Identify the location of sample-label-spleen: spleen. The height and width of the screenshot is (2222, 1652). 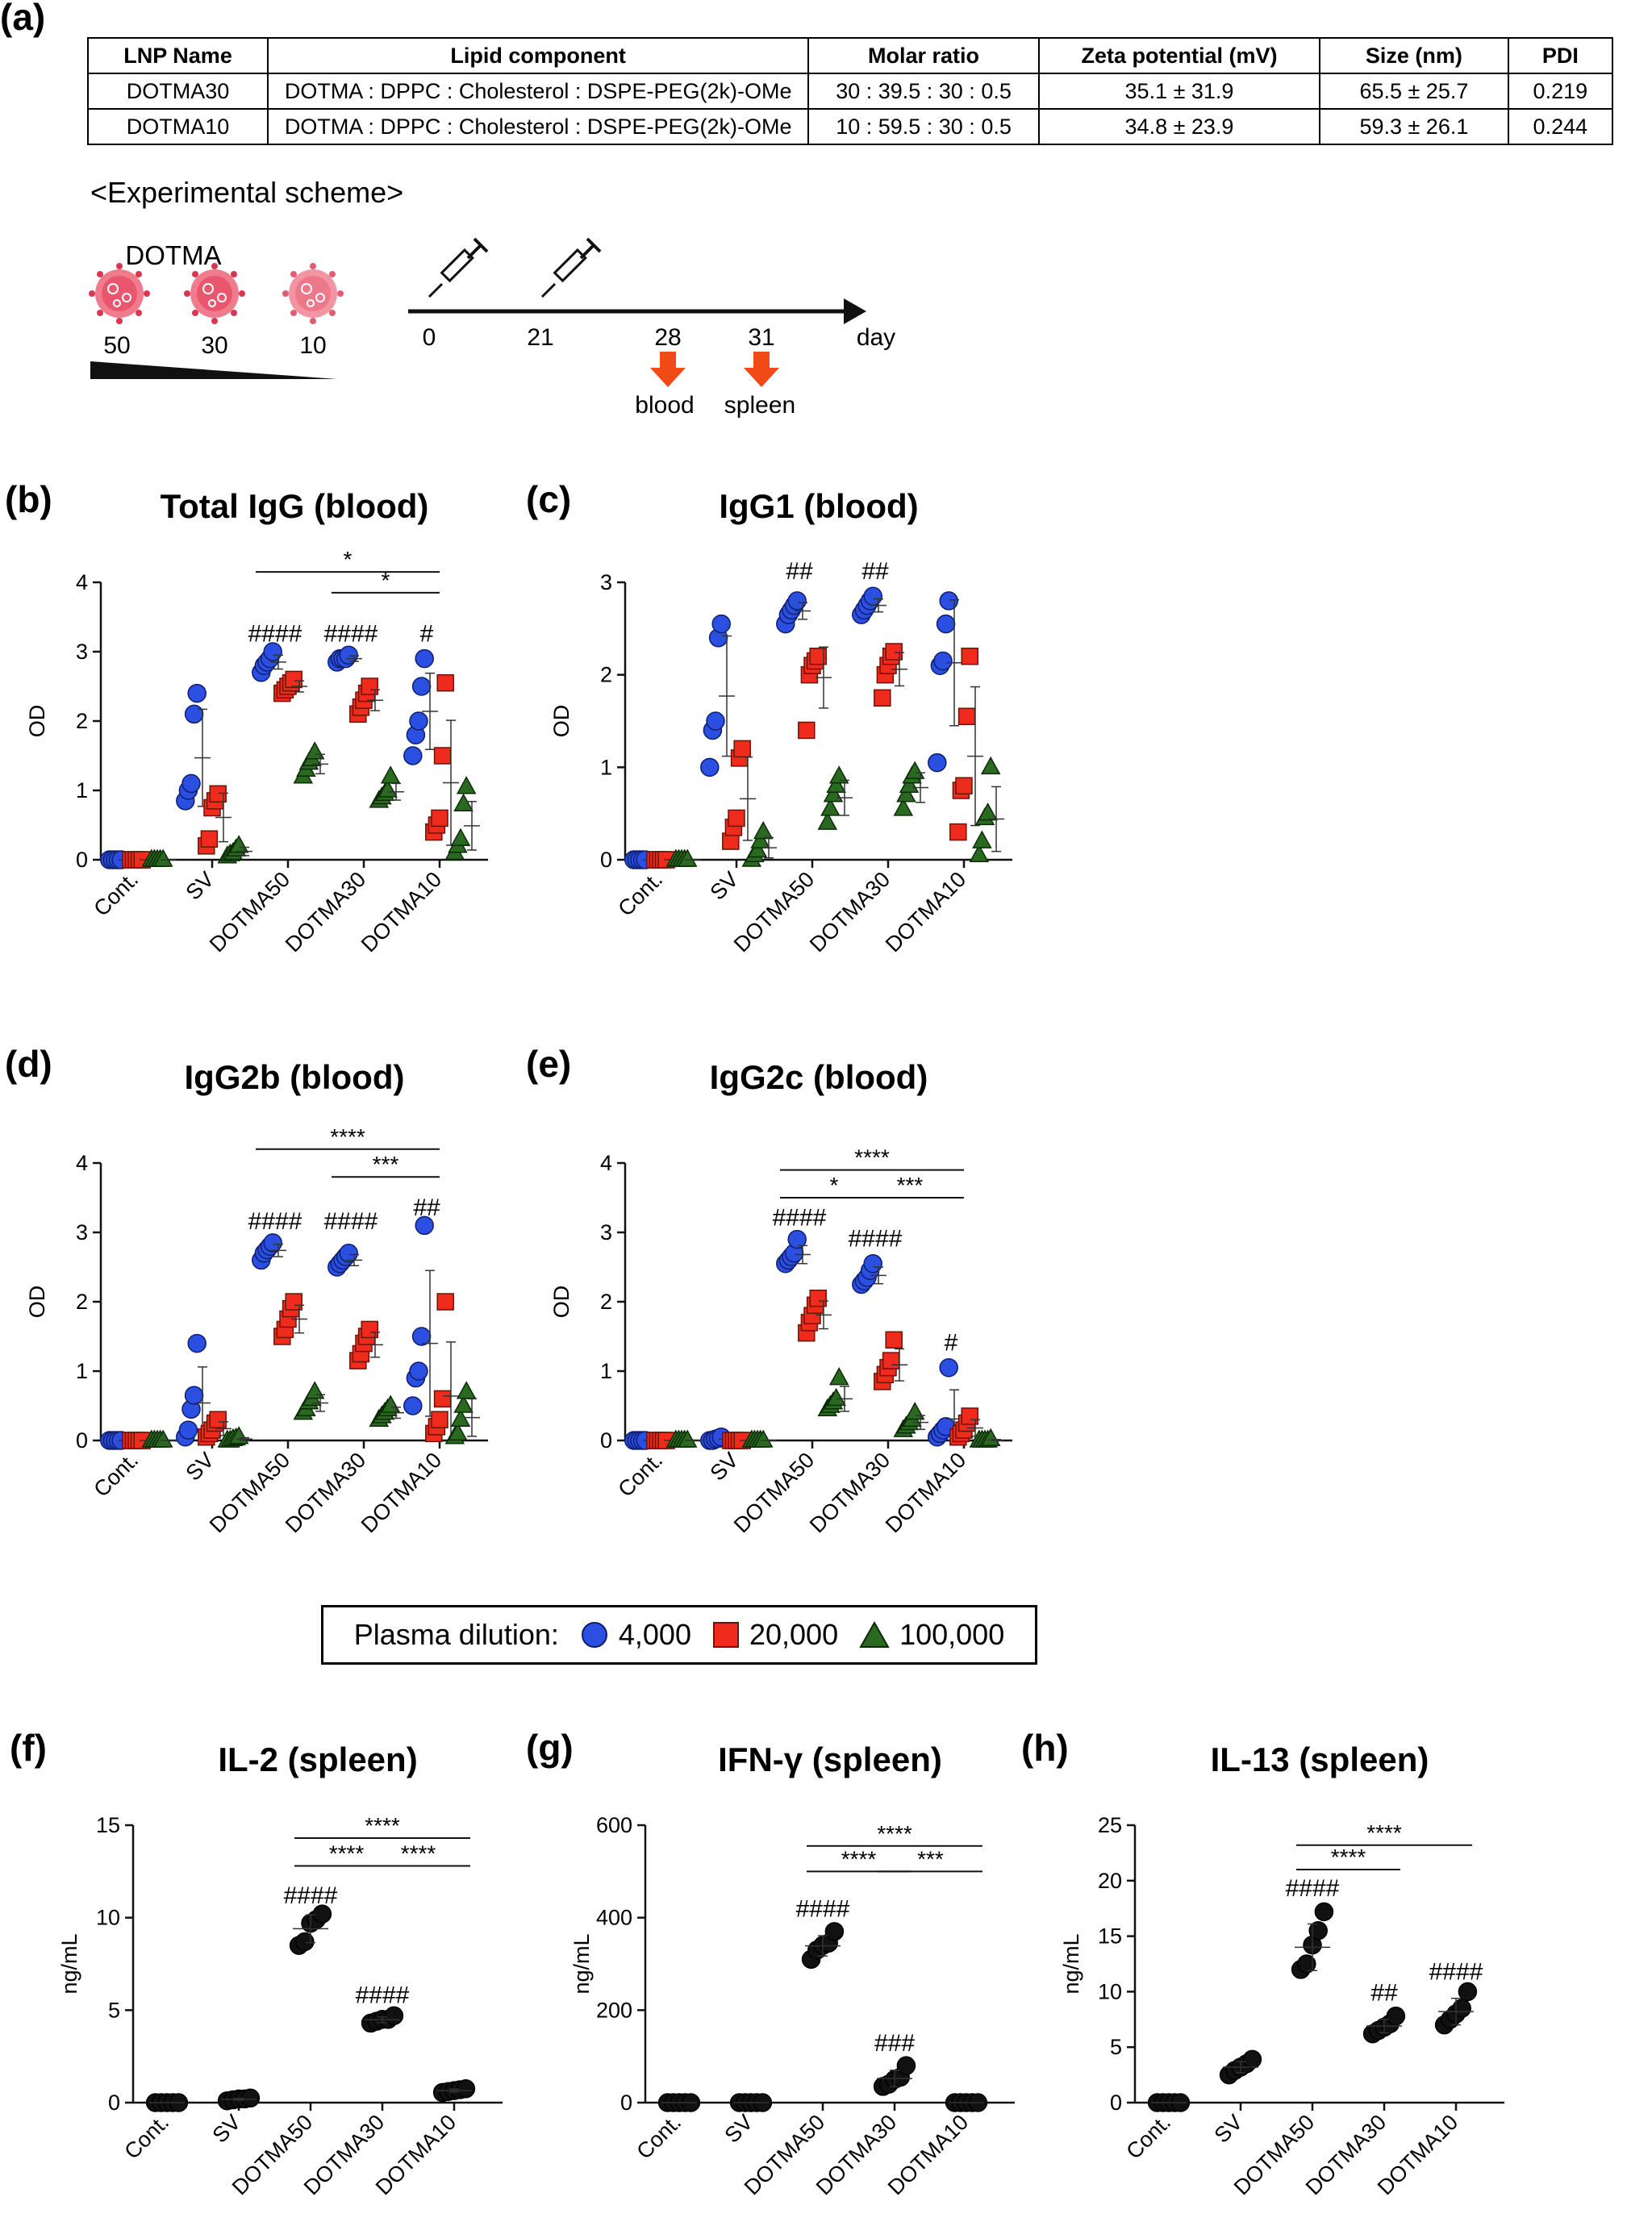
(759, 405).